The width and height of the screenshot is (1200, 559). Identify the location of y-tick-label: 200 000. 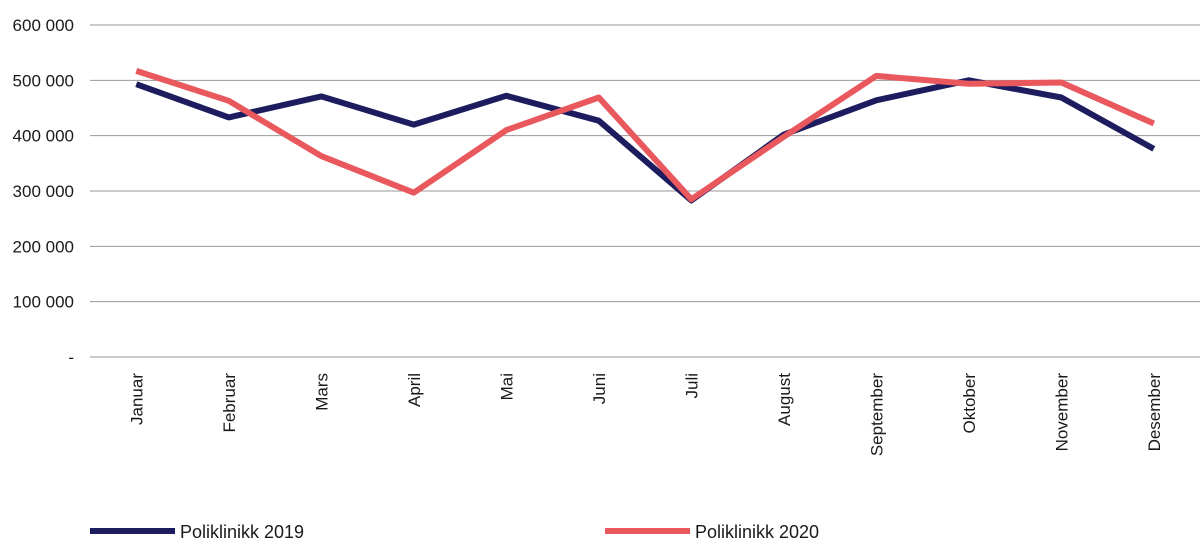
(43, 246).